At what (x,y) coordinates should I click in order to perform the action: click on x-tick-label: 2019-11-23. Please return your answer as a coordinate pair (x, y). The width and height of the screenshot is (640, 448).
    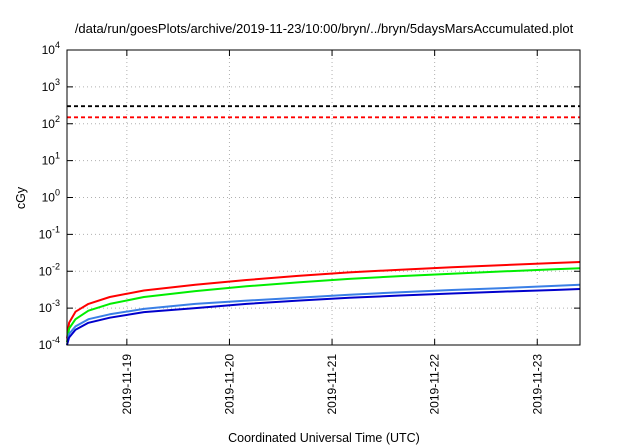
    Looking at the image, I should click on (537, 384).